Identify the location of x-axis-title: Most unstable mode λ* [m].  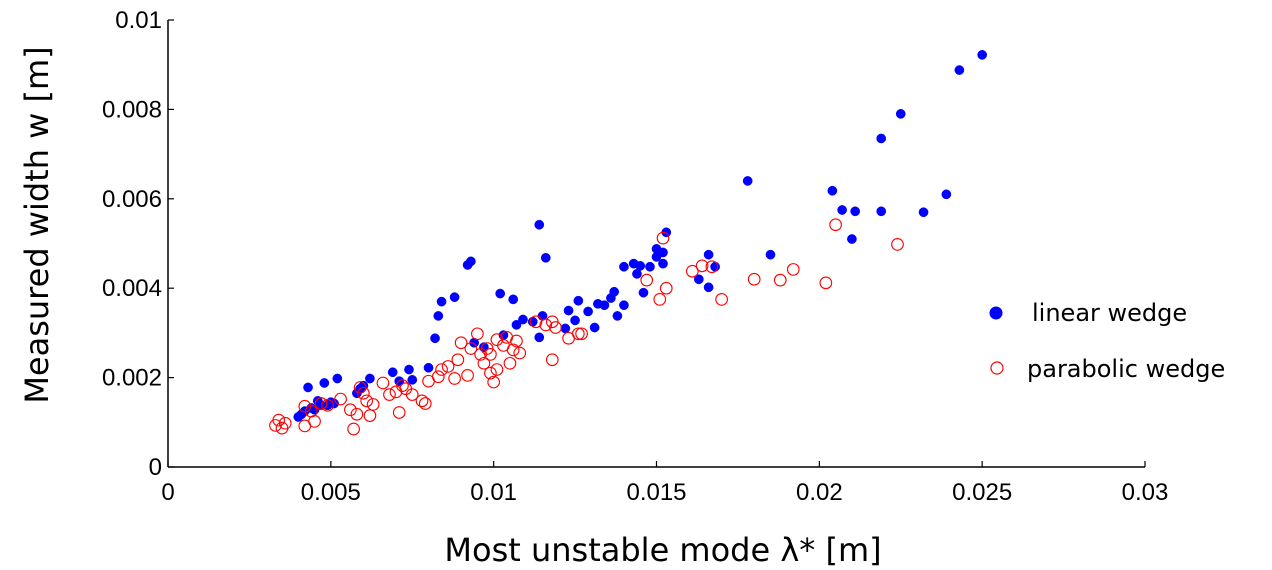
(662, 550).